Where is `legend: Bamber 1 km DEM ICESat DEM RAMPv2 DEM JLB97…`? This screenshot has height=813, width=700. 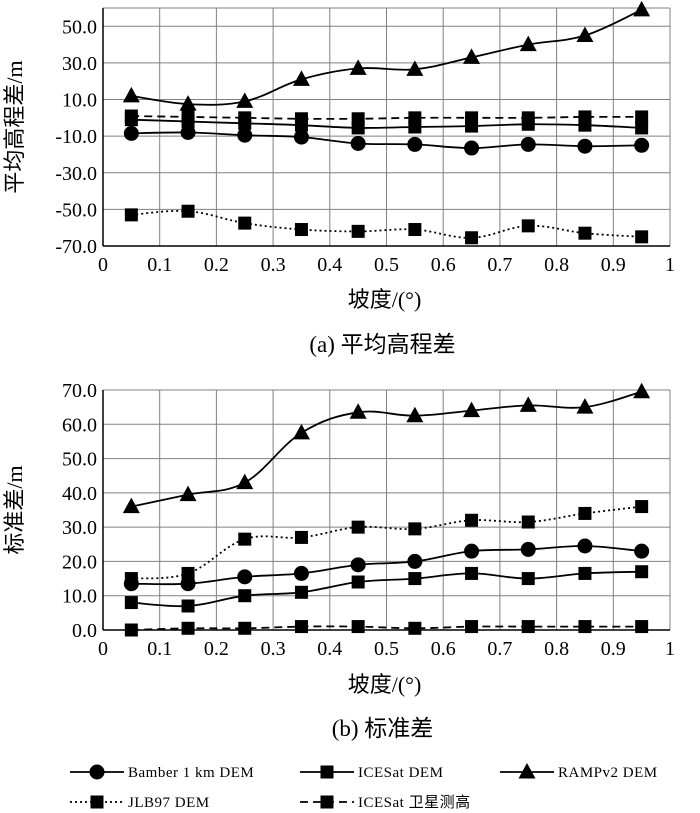 legend: Bamber 1 km DEM ICESat DEM RAMPv2 DEM JLB97… is located at coordinates (363, 787).